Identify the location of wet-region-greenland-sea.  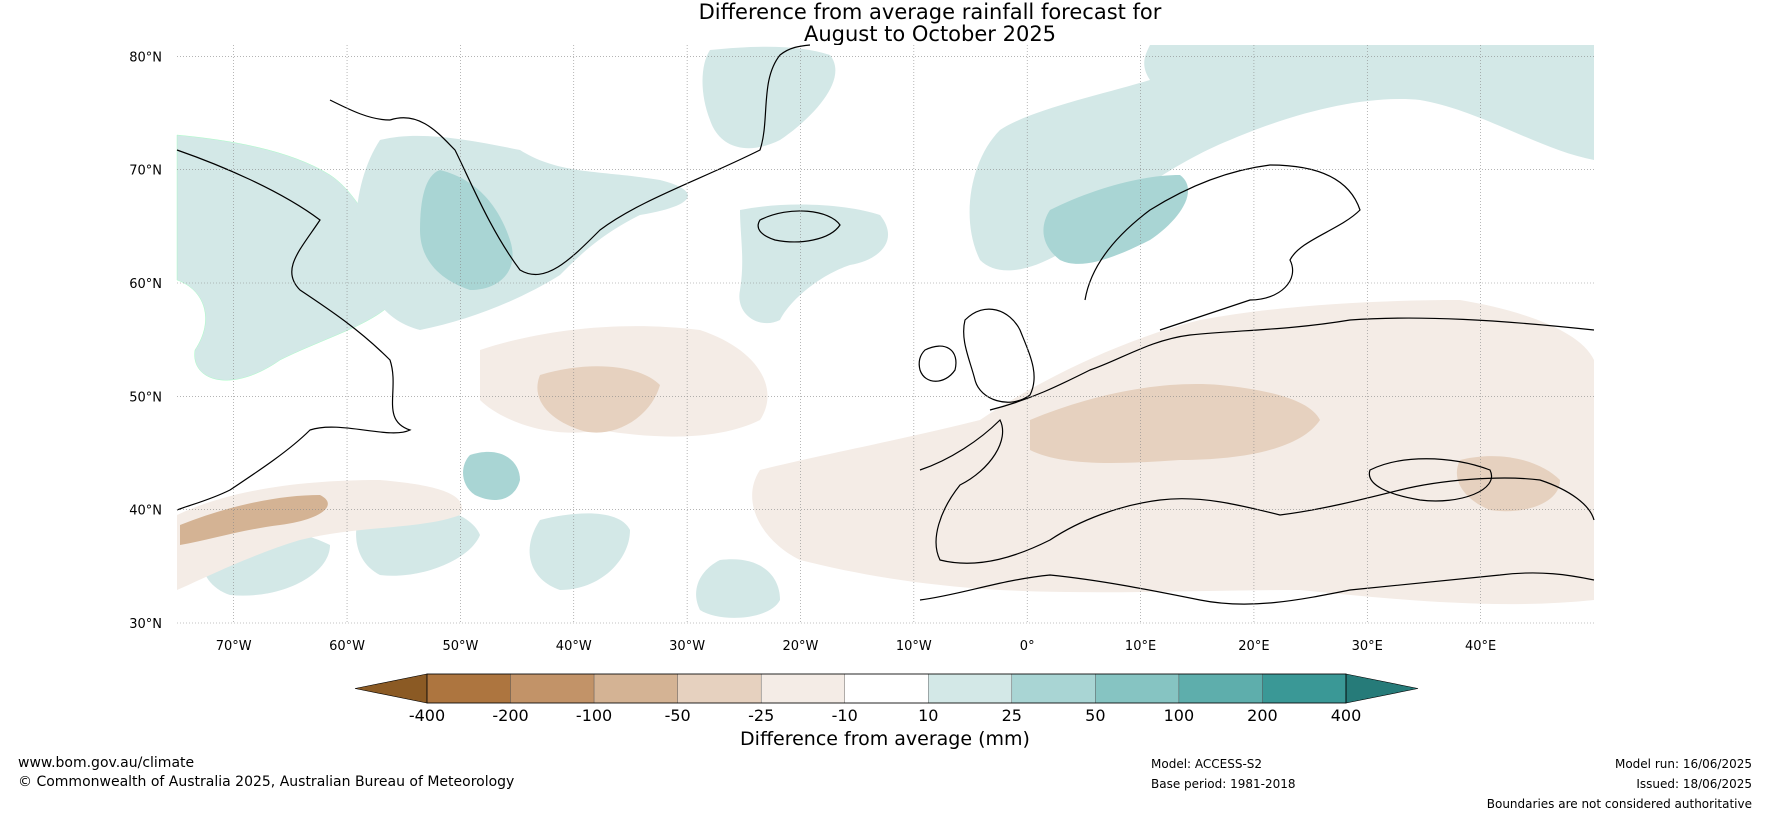
(769, 97).